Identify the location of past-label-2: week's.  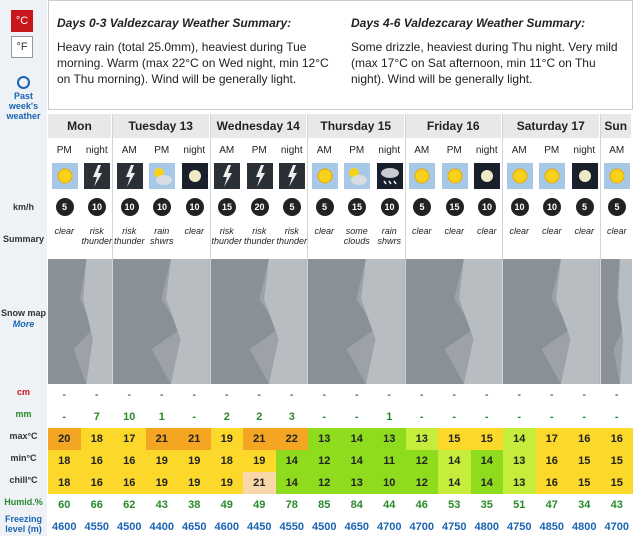
(23, 106).